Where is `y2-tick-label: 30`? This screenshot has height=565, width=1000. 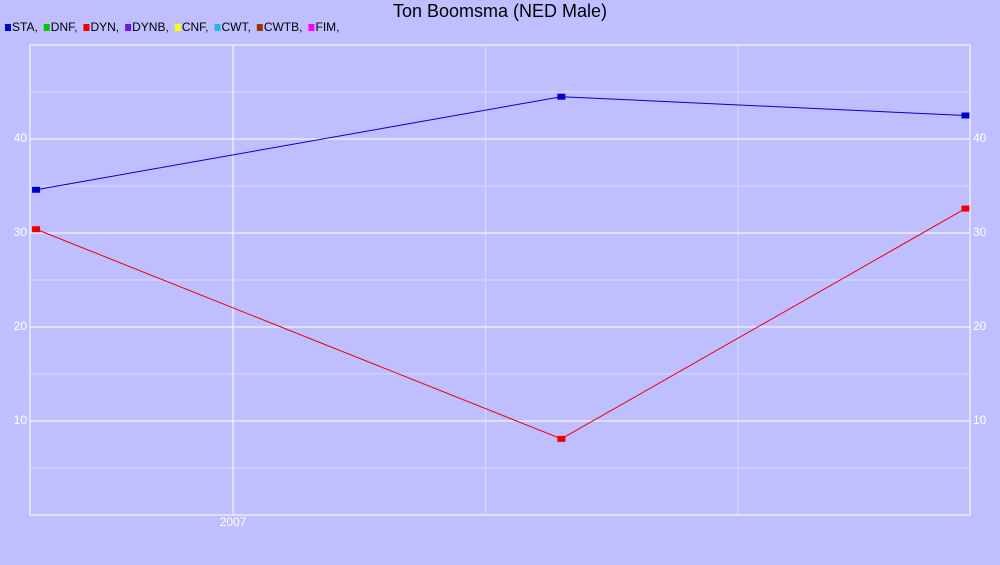 y2-tick-label: 30 is located at coordinates (980, 232).